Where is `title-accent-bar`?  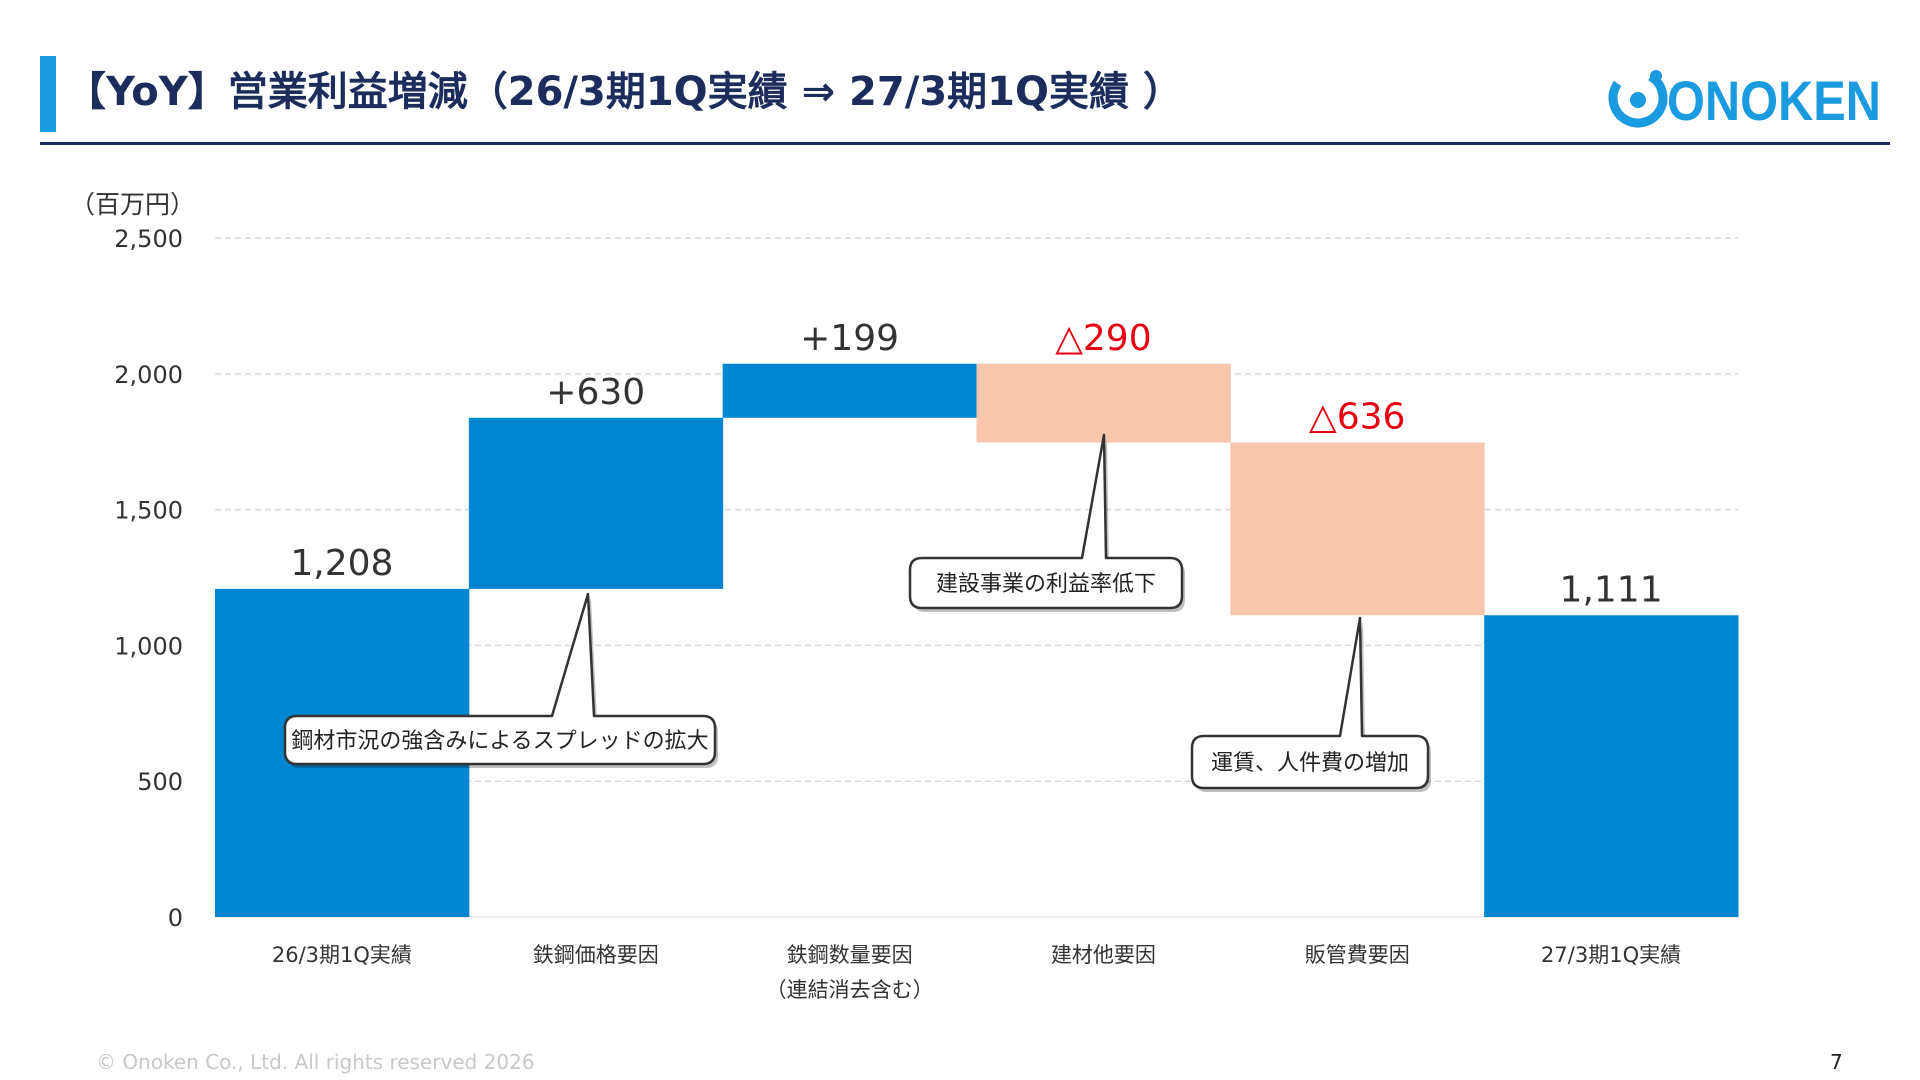
title-accent-bar is located at coordinates (48, 94).